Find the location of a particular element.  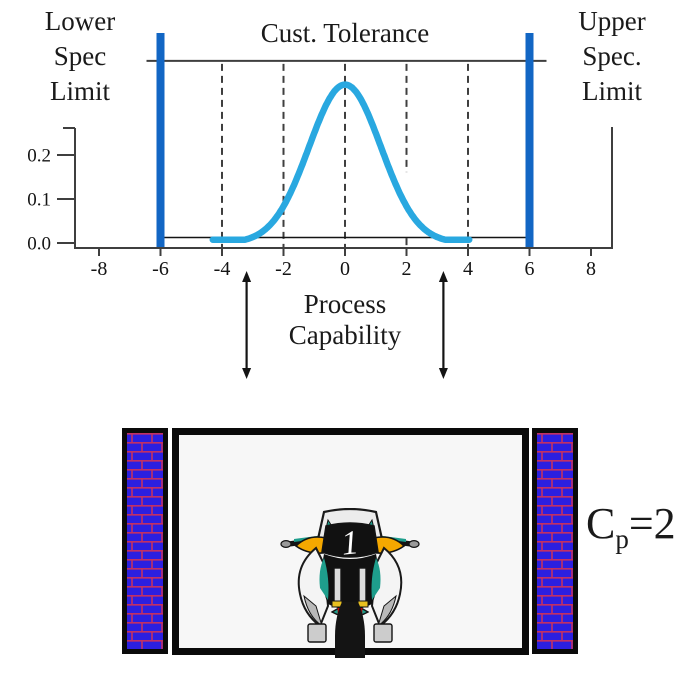

upper-spec-line-1: Upper is located at coordinates (612, 21).